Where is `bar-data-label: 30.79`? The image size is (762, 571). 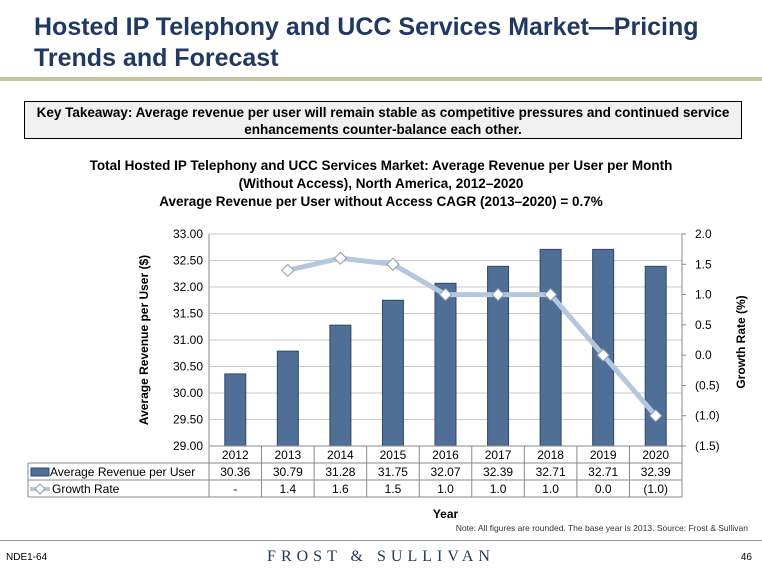 bar-data-label: 30.79 is located at coordinates (288, 472).